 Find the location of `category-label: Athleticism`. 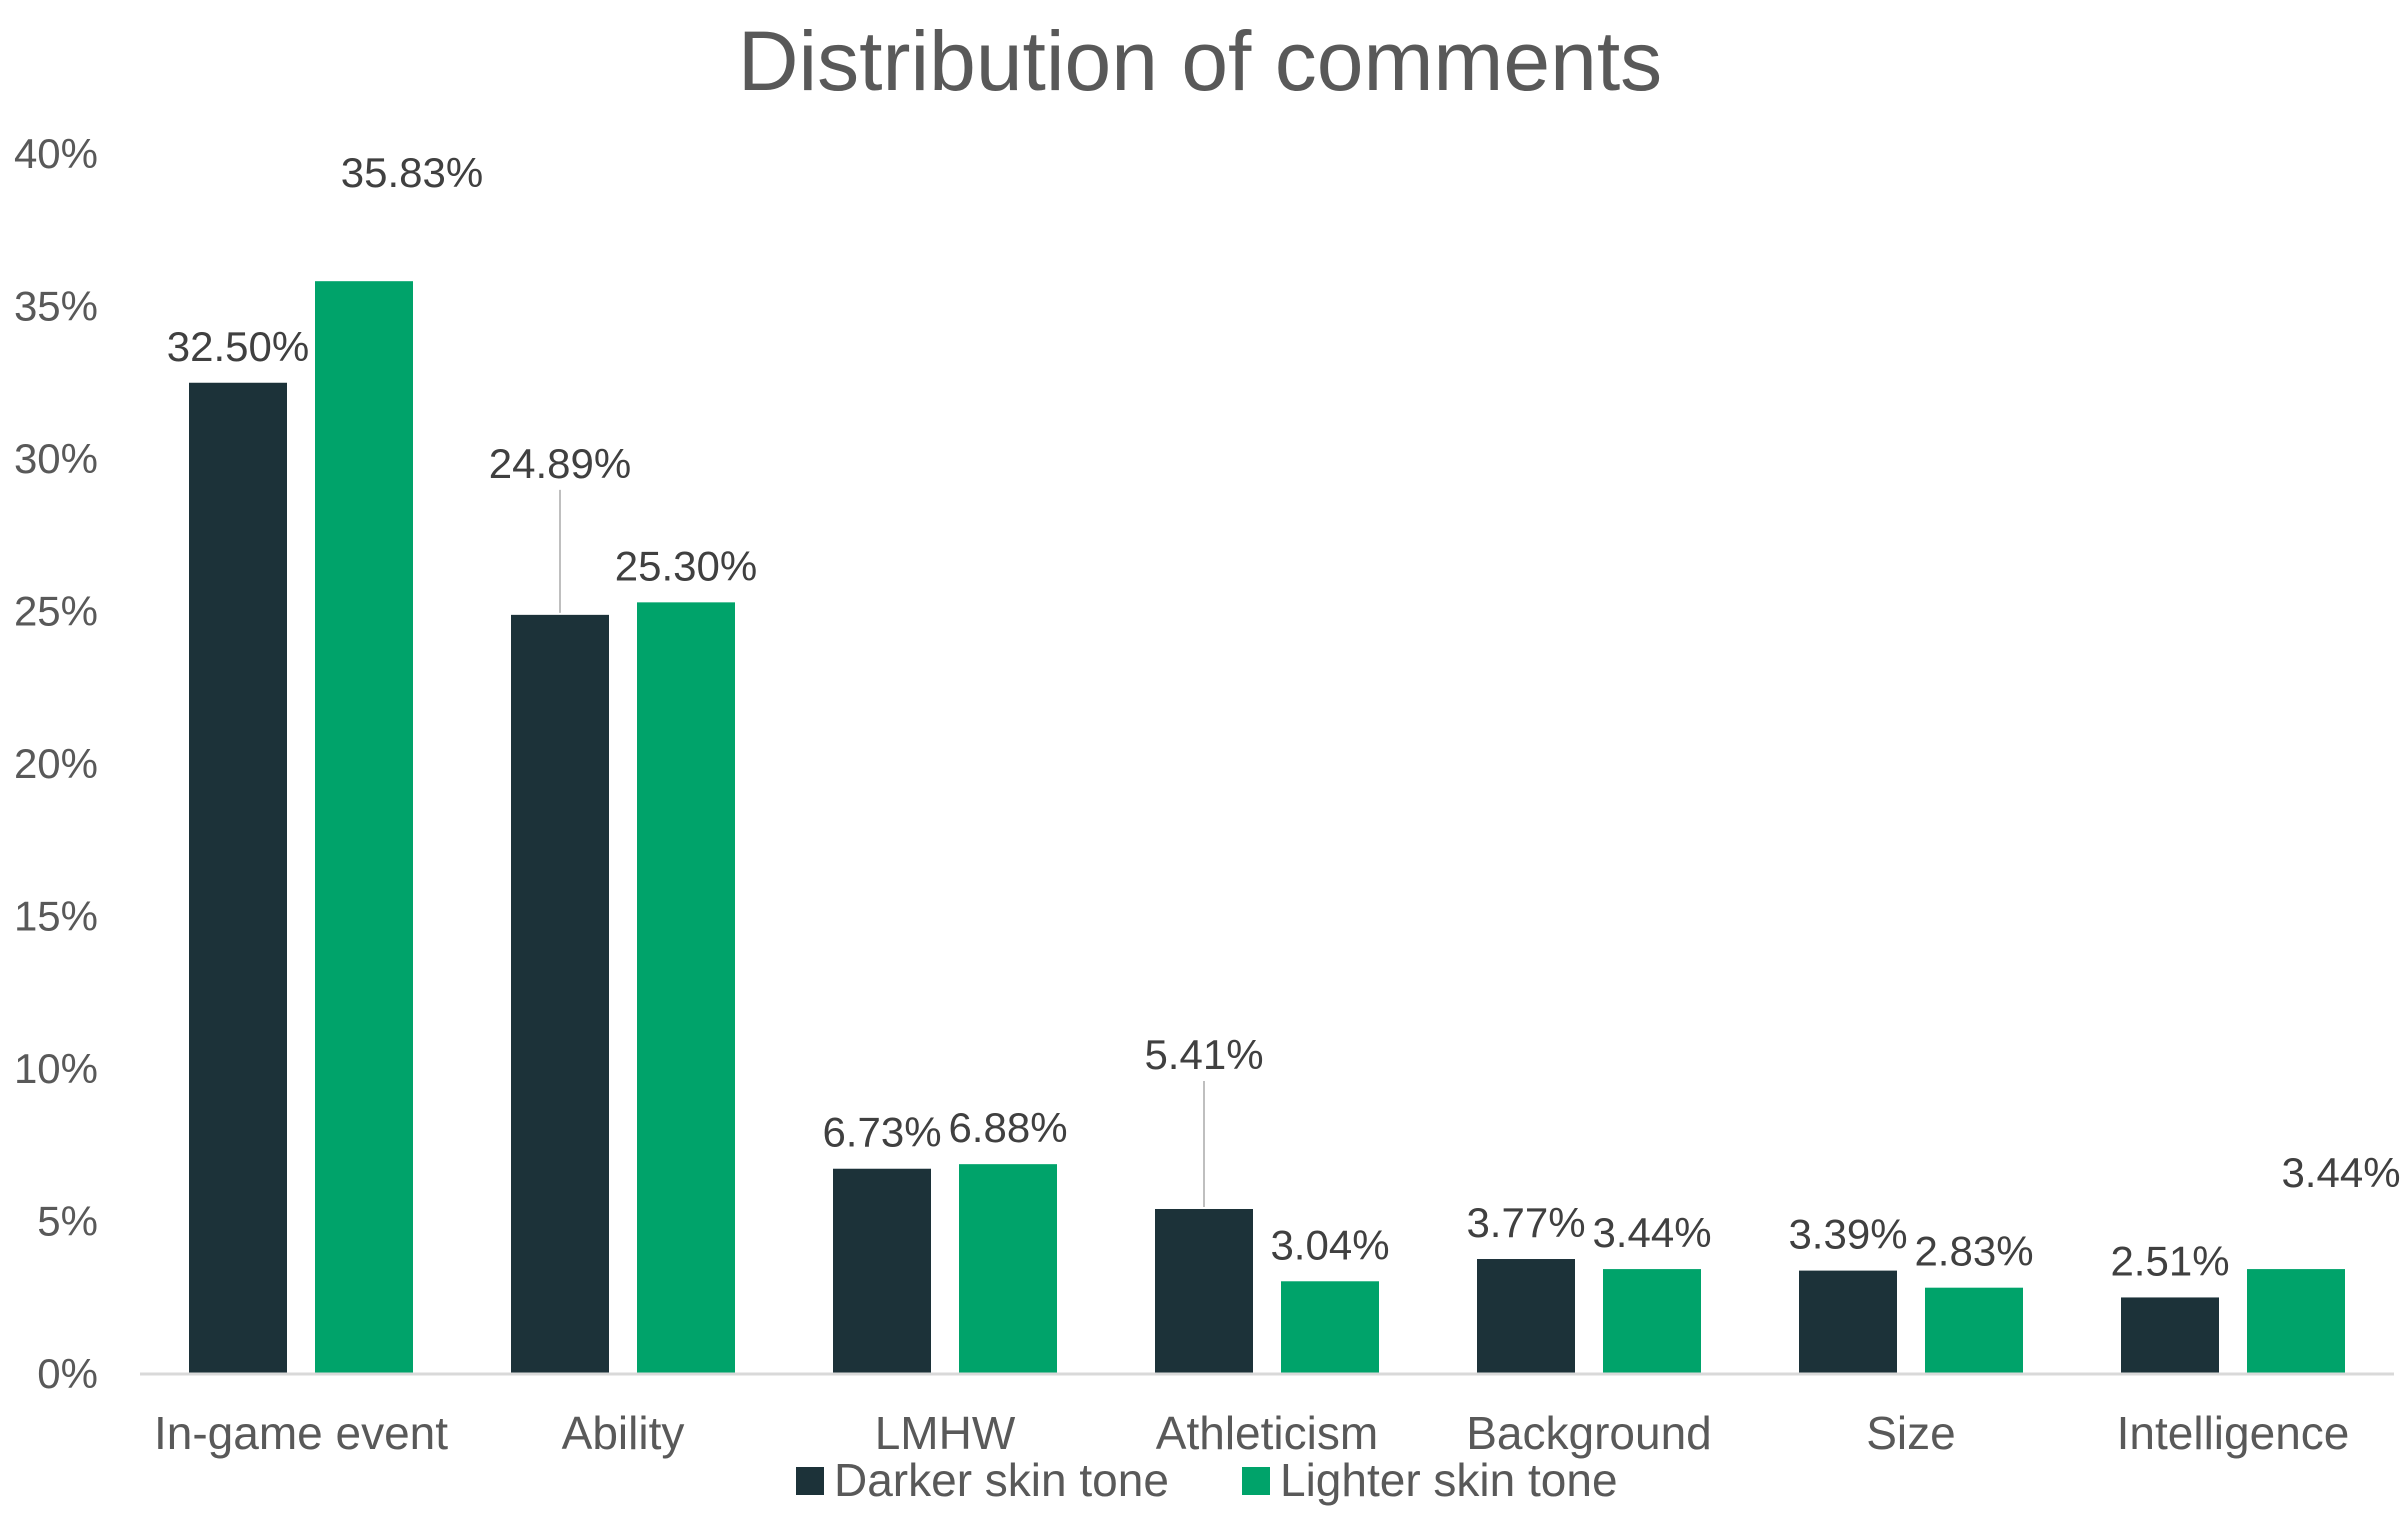

category-label: Athleticism is located at coordinates (1267, 1433).